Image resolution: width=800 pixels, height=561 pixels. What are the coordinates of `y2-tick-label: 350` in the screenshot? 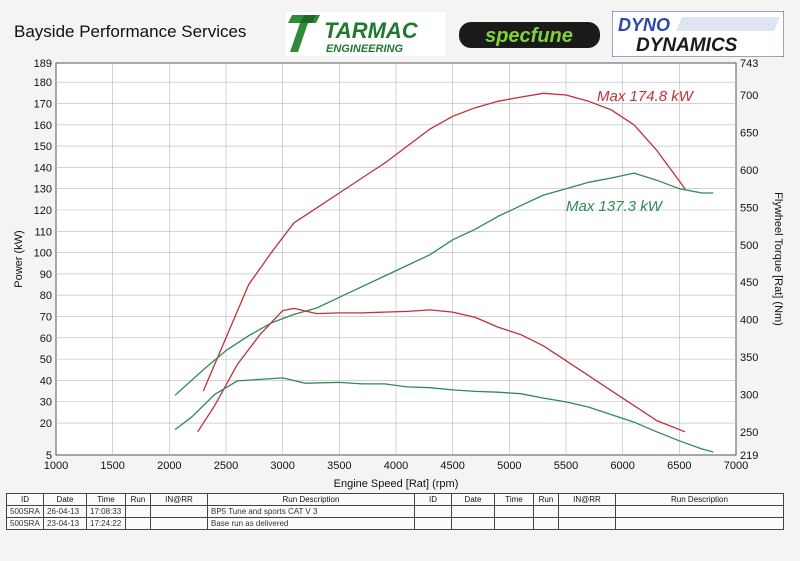 It's located at (749, 358).